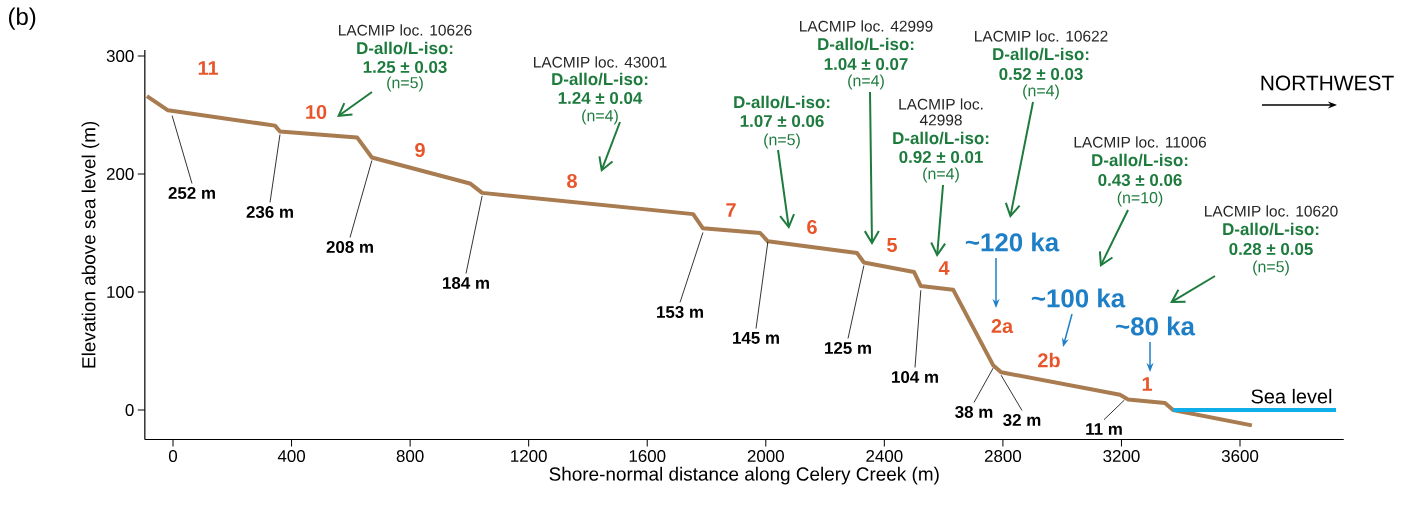 This screenshot has width=1411, height=521. Describe the element at coordinates (848, 348) in the screenshot. I see `annotation: 125 m` at that location.